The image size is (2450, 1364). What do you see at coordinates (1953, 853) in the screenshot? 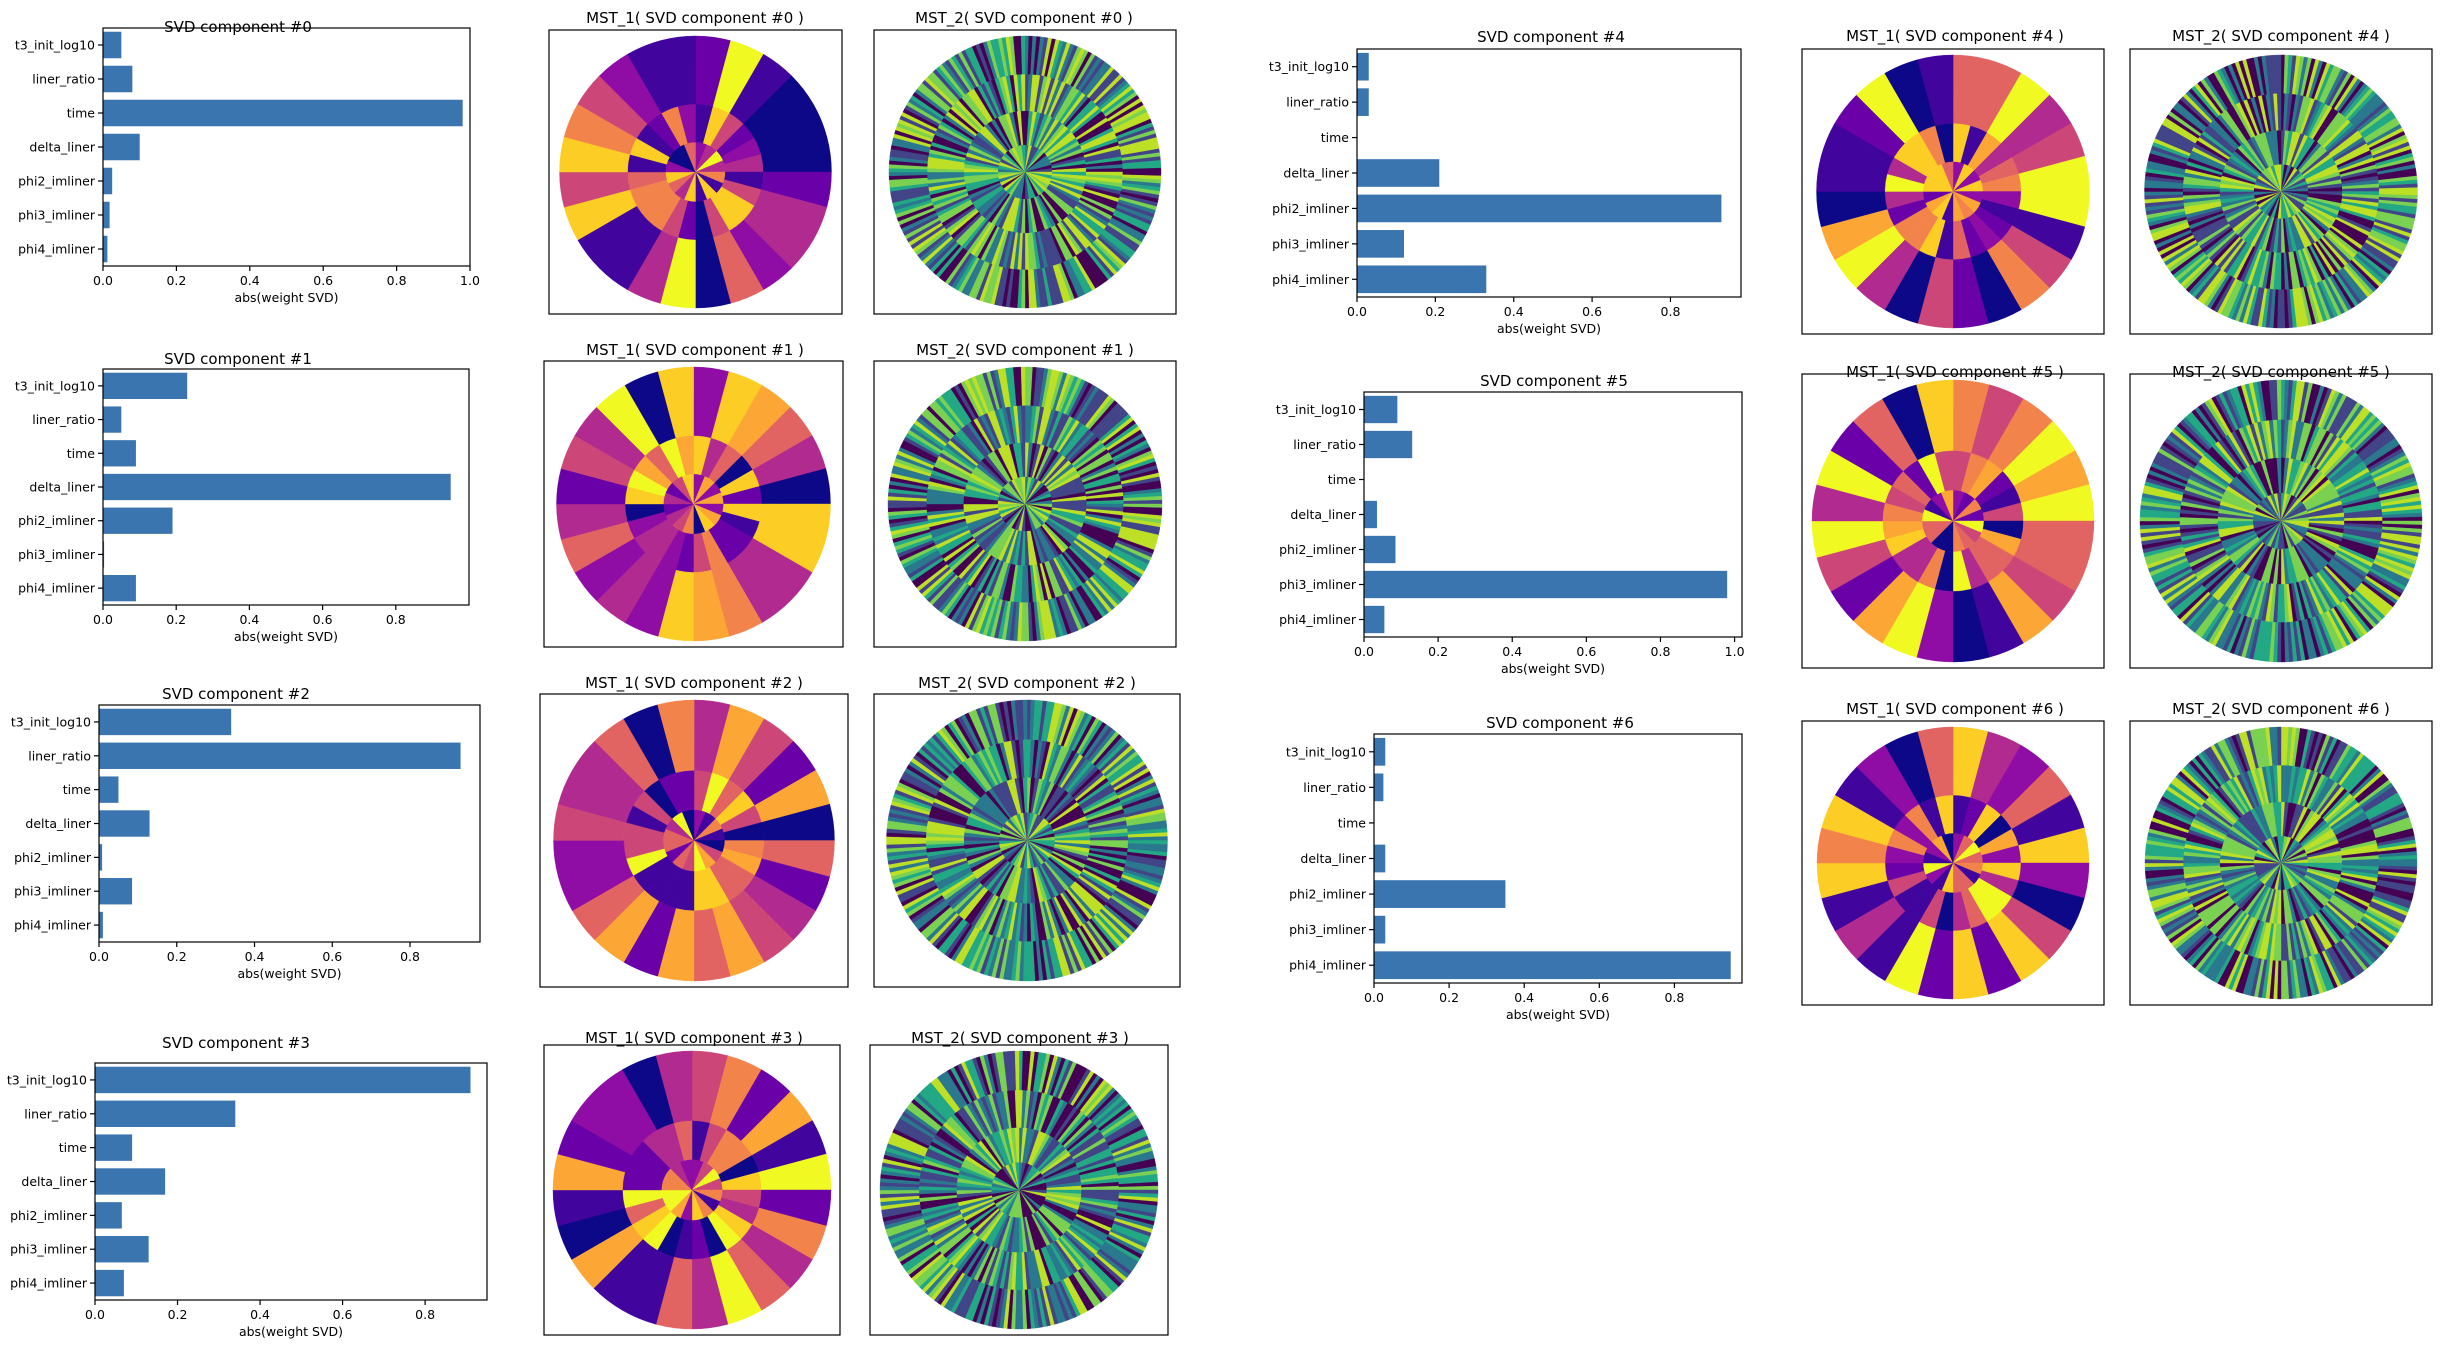
I see `mst1-image-6: MST_1( SVD component #6 )` at bounding box center [1953, 853].